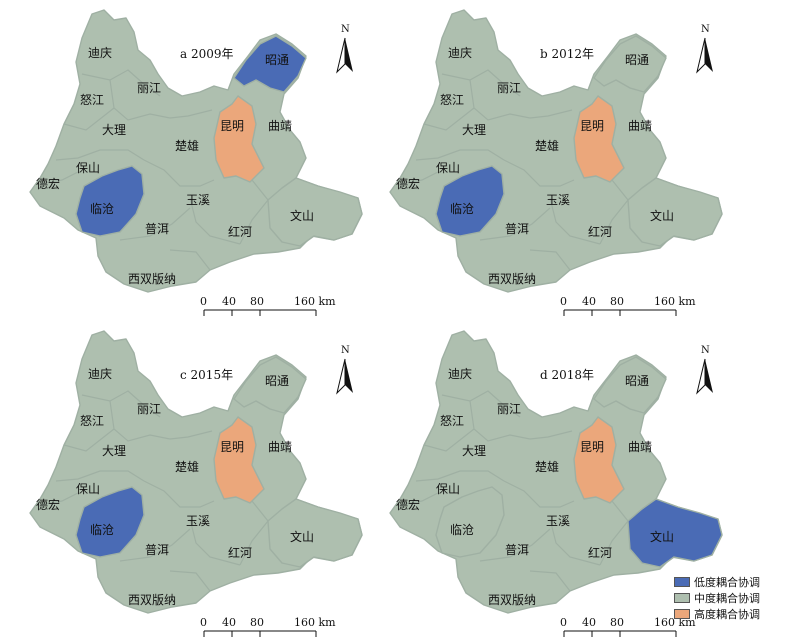 The width and height of the screenshot is (800, 642). I want to click on legend-item-high: 高度耦合协调, so click(734, 614).